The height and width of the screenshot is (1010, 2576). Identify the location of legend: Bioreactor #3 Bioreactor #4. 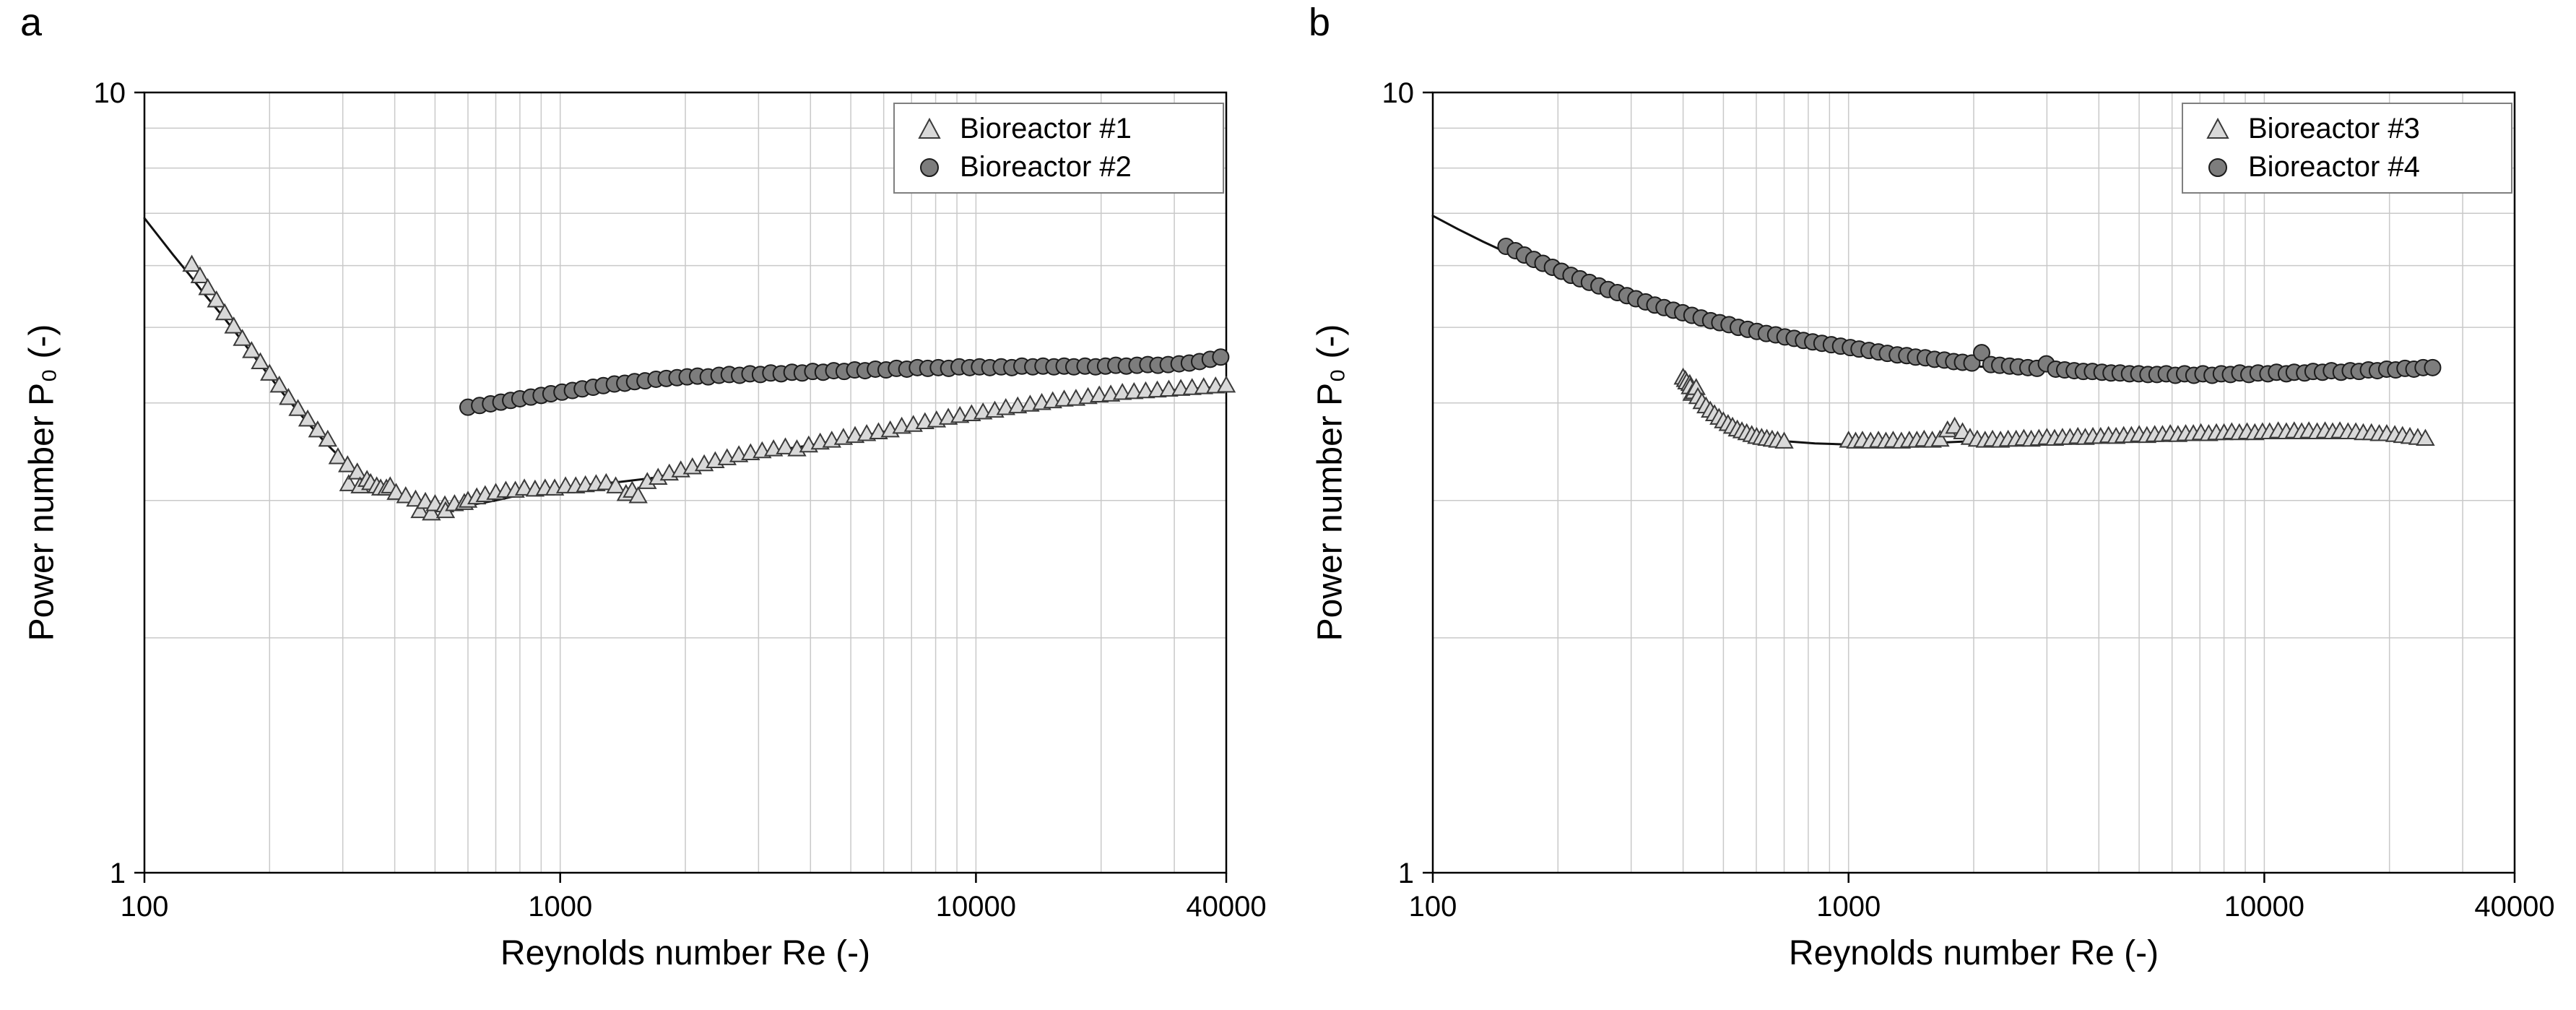
(2347, 148).